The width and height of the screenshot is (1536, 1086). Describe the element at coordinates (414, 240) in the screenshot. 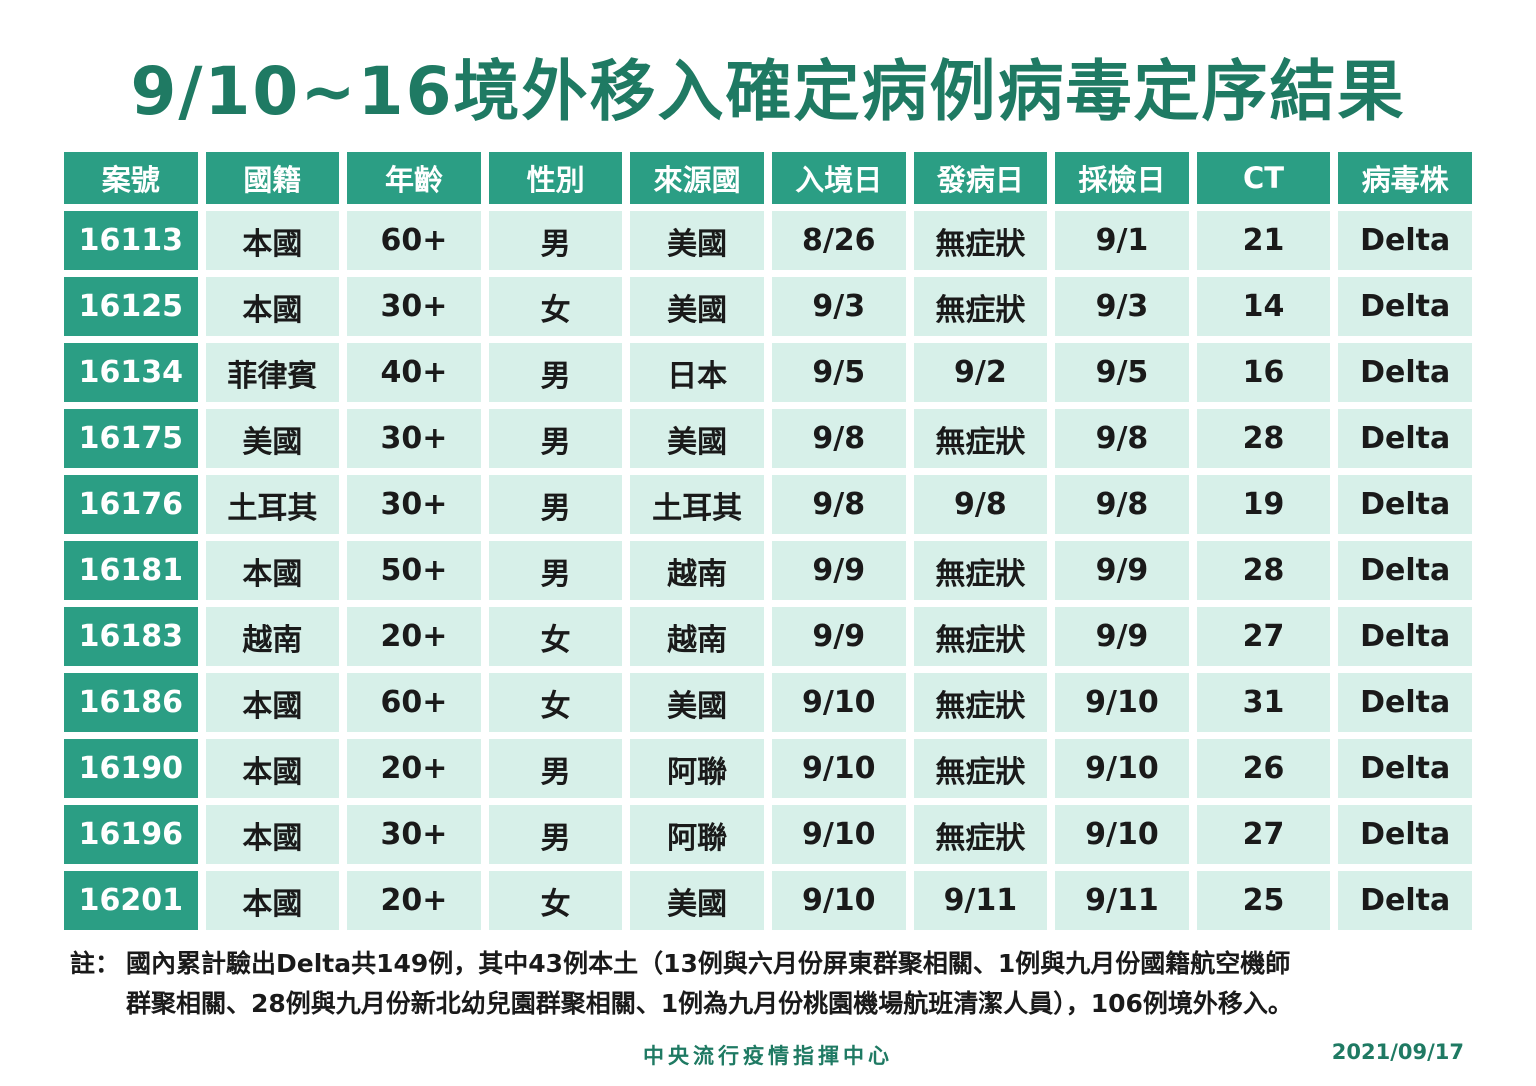

I see `cell-age: 60+` at that location.